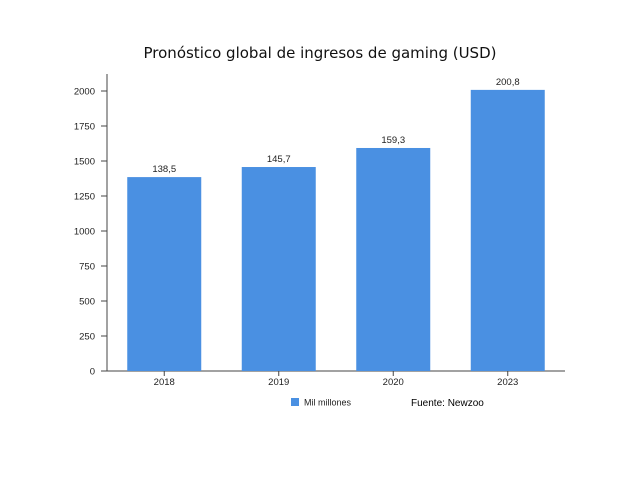 The width and height of the screenshot is (640, 480). Describe the element at coordinates (393, 382) in the screenshot. I see `x-tick-label: 2020` at that location.